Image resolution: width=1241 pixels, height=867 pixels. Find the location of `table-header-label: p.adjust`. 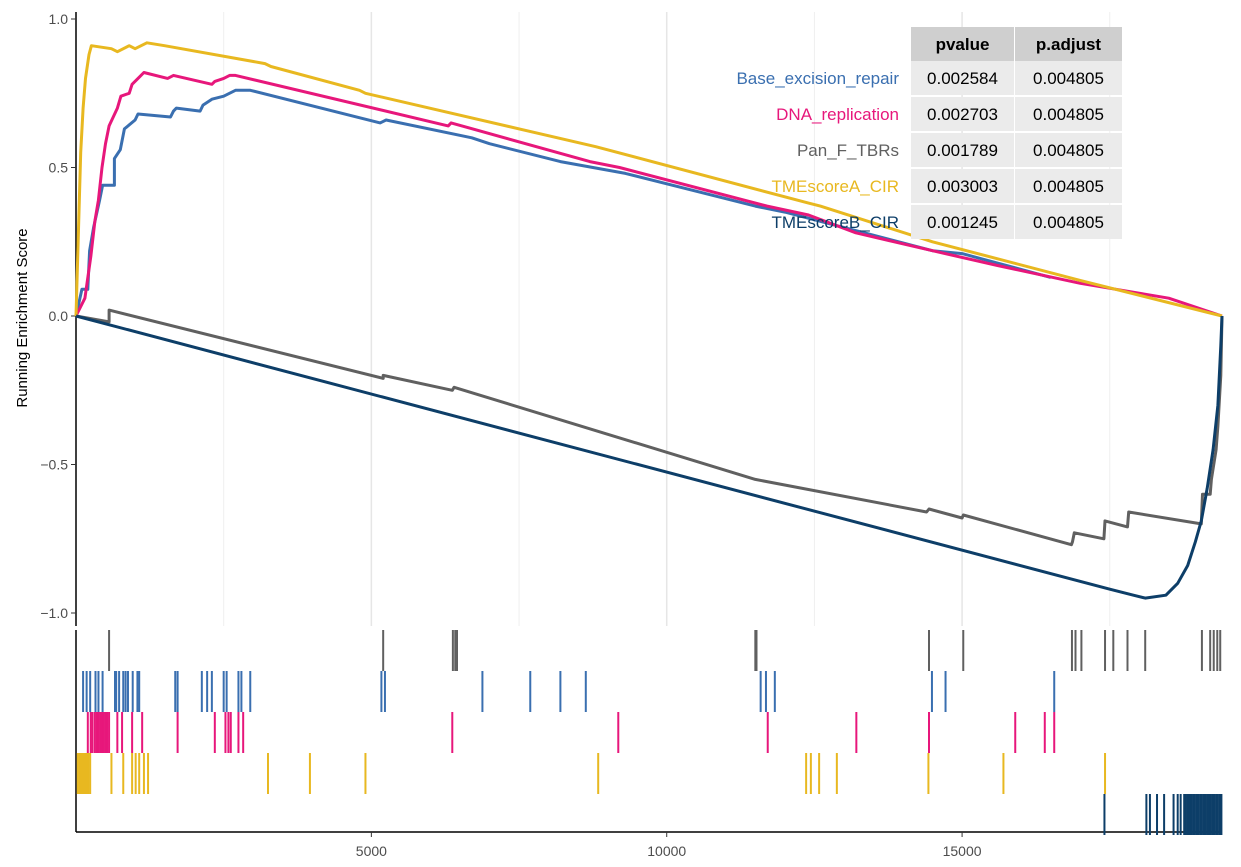

table-header-label: p.adjust is located at coordinates (1069, 44).